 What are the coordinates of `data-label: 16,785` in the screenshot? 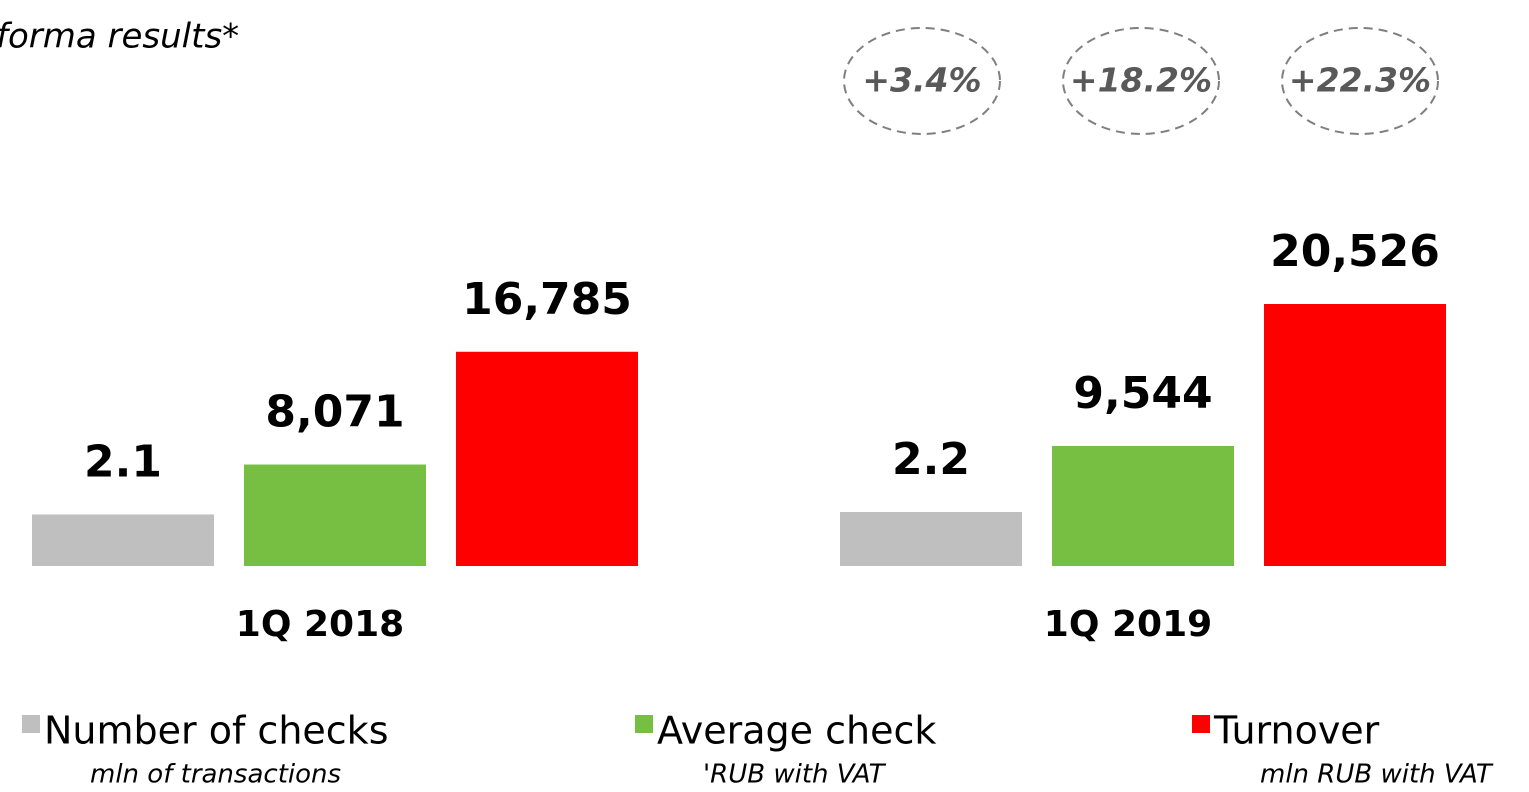 It's located at (547, 299).